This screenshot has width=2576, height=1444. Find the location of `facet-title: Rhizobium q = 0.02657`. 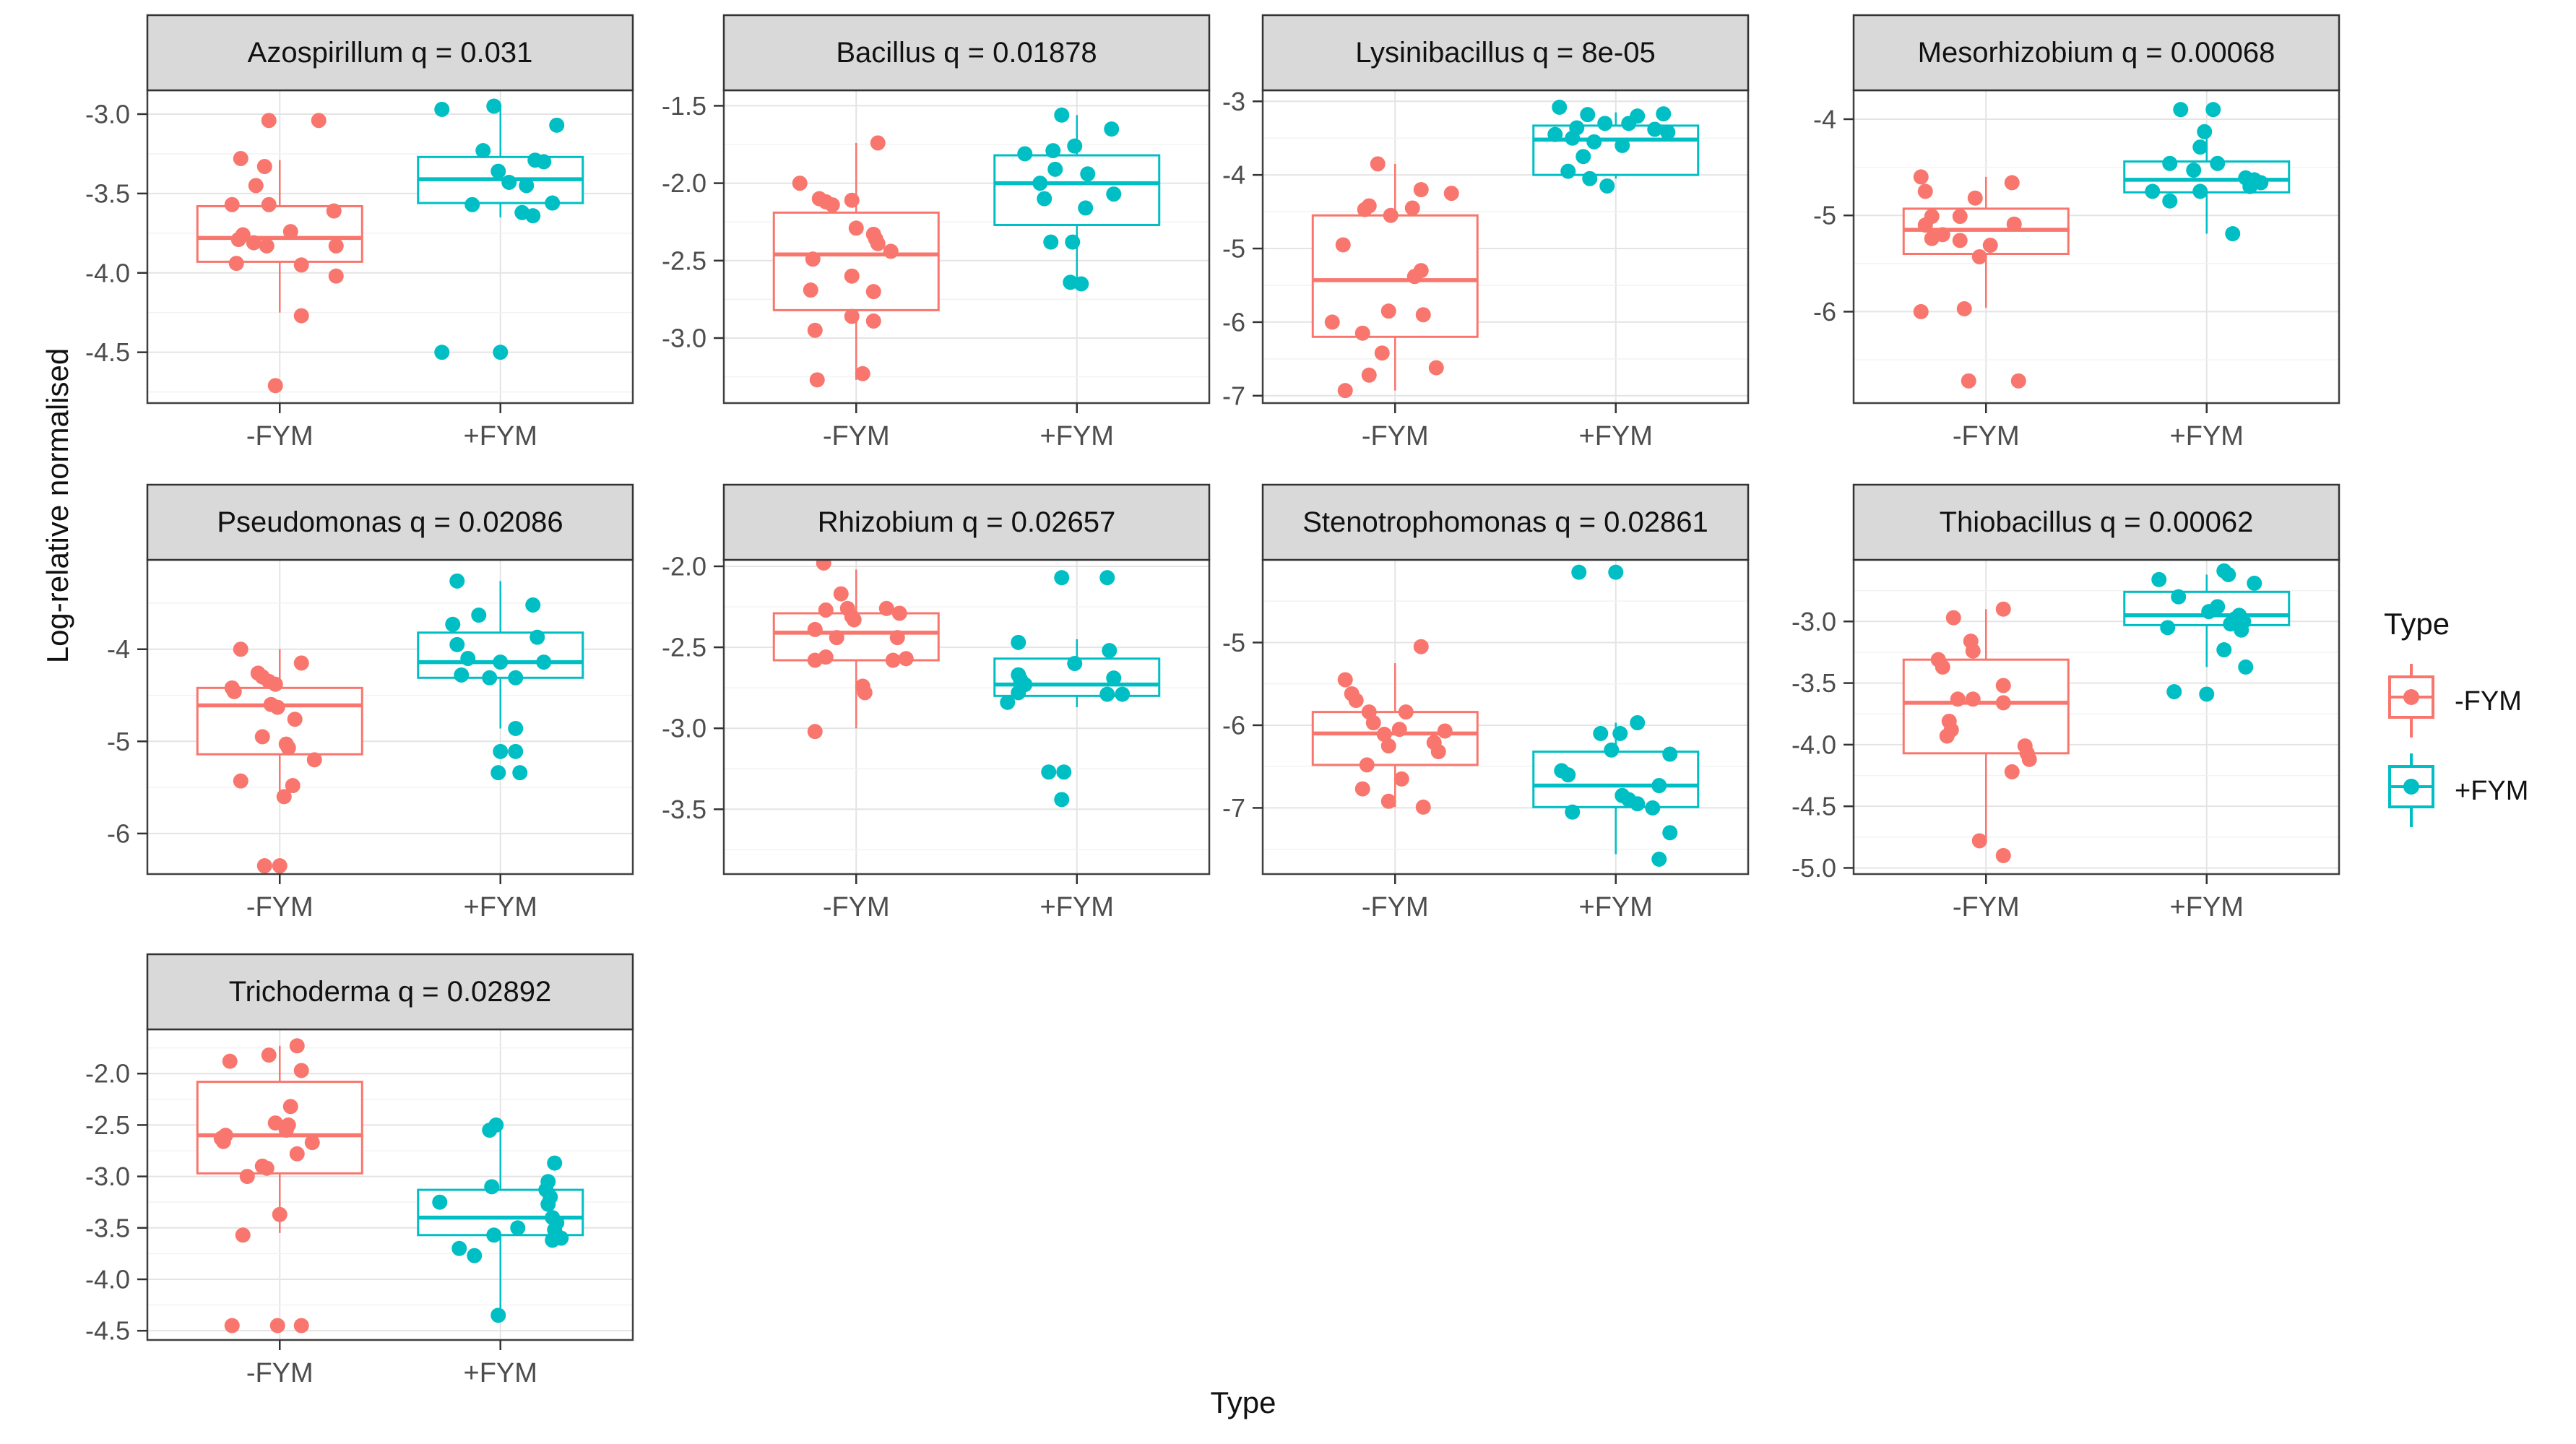

facet-title: Rhizobium q = 0.02657 is located at coordinates (967, 522).